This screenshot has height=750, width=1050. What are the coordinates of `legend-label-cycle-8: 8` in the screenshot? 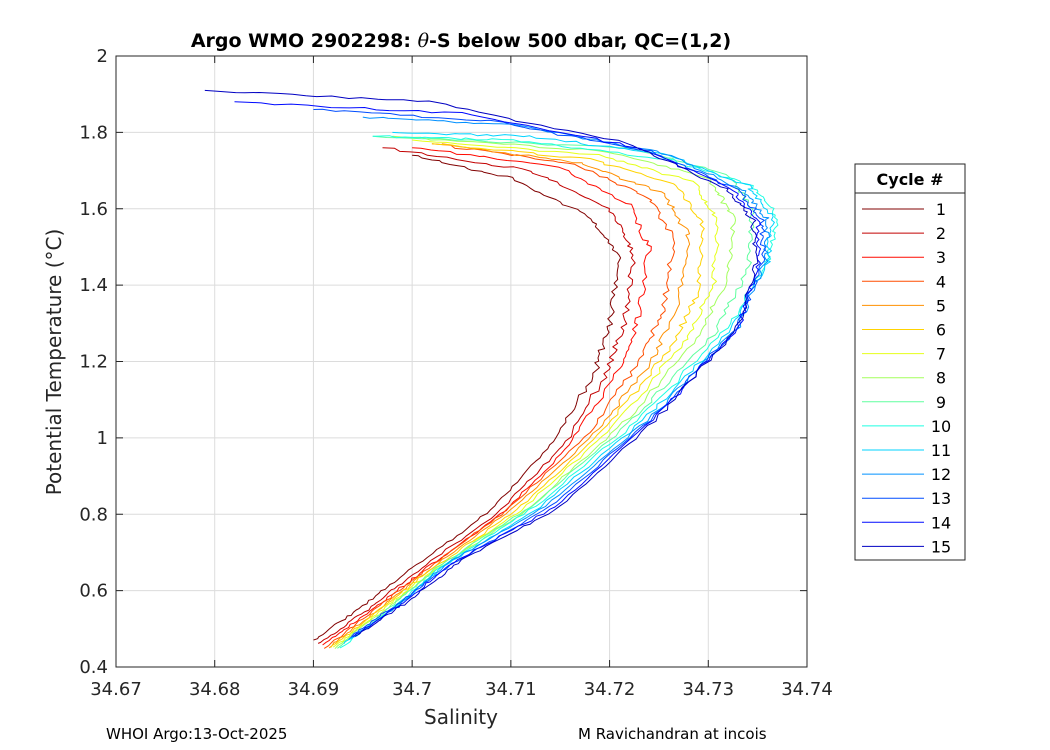 It's located at (941, 378).